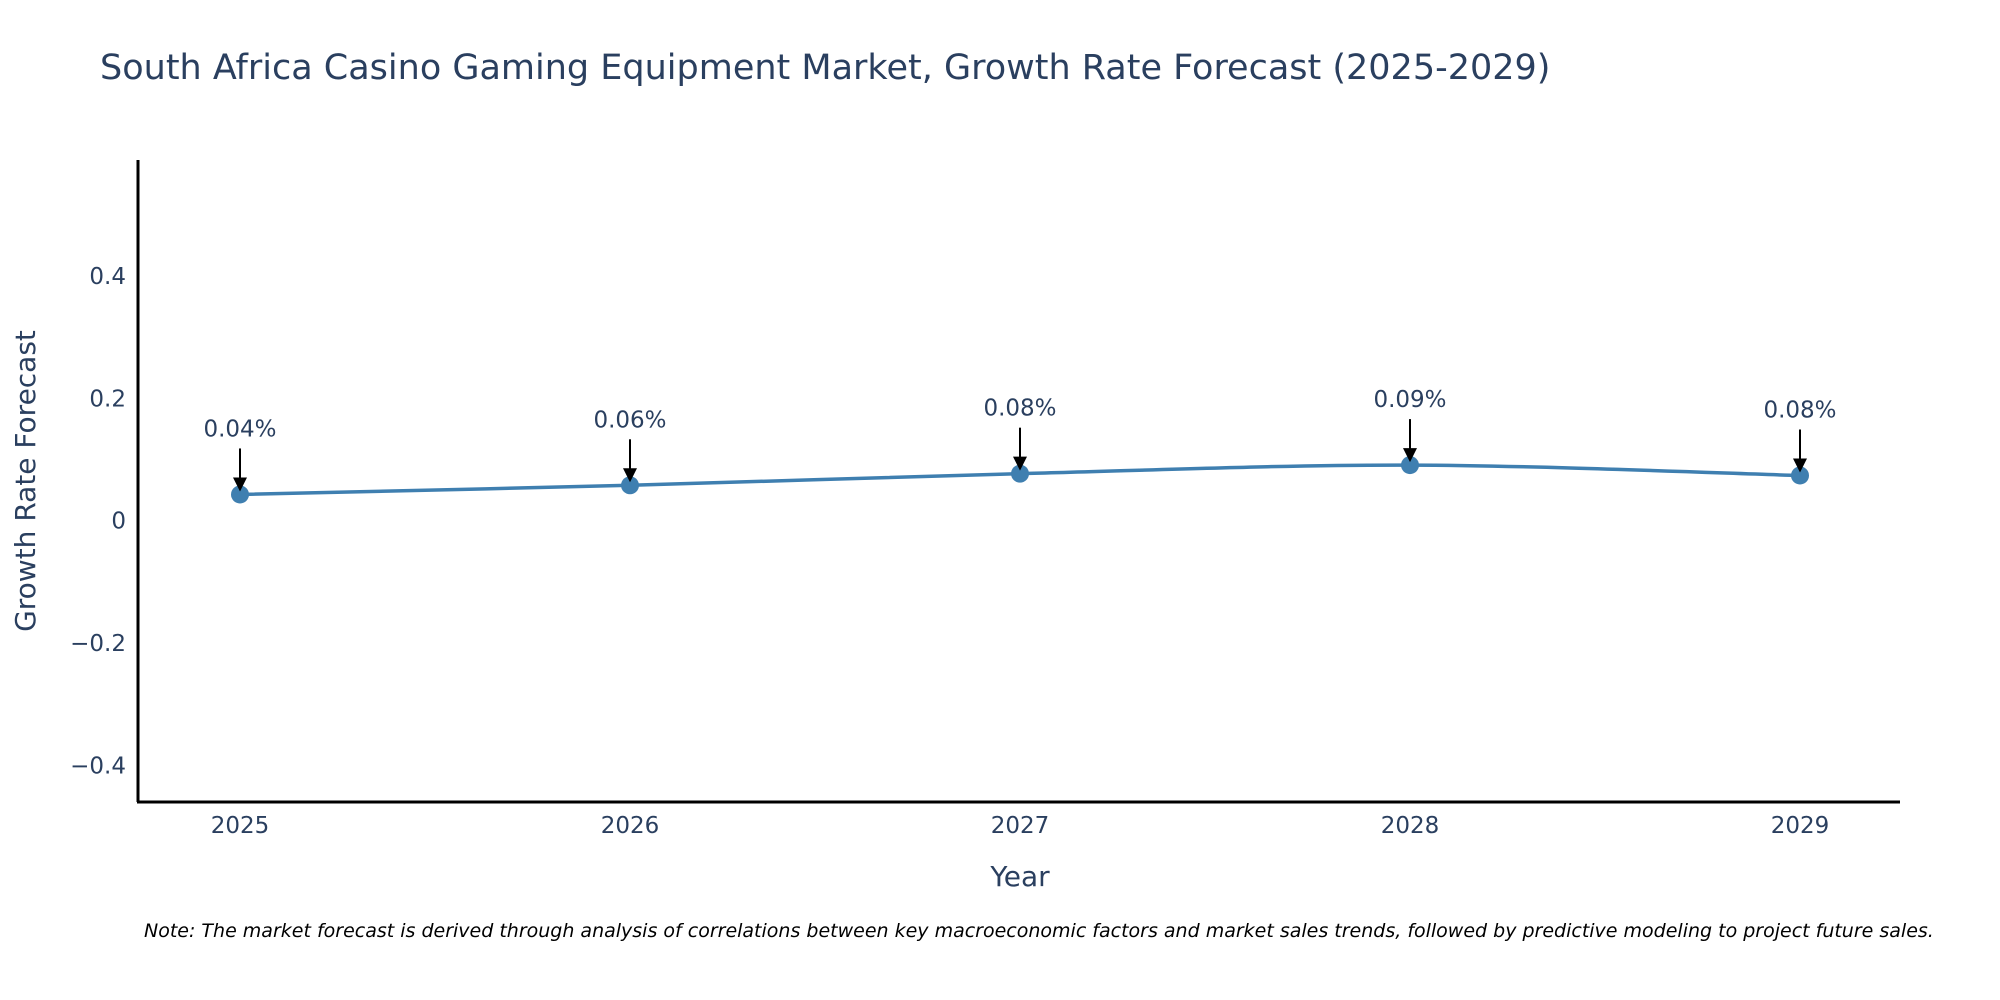 The image size is (2000, 1000). What do you see at coordinates (630, 826) in the screenshot?
I see `x-tick-label: 2026` at bounding box center [630, 826].